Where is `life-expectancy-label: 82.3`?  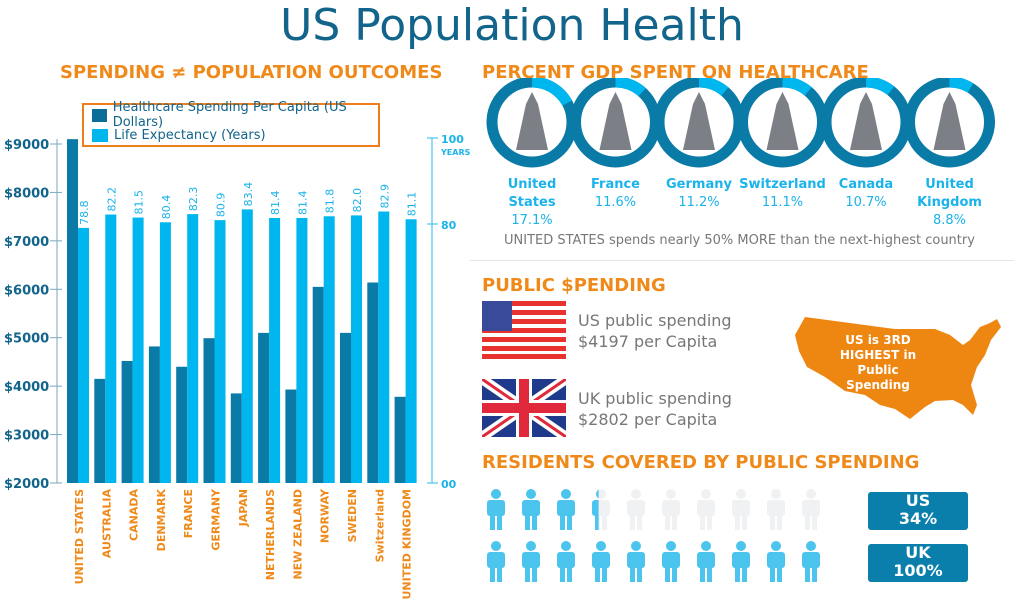
life-expectancy-label: 82.3 is located at coordinates (193, 199).